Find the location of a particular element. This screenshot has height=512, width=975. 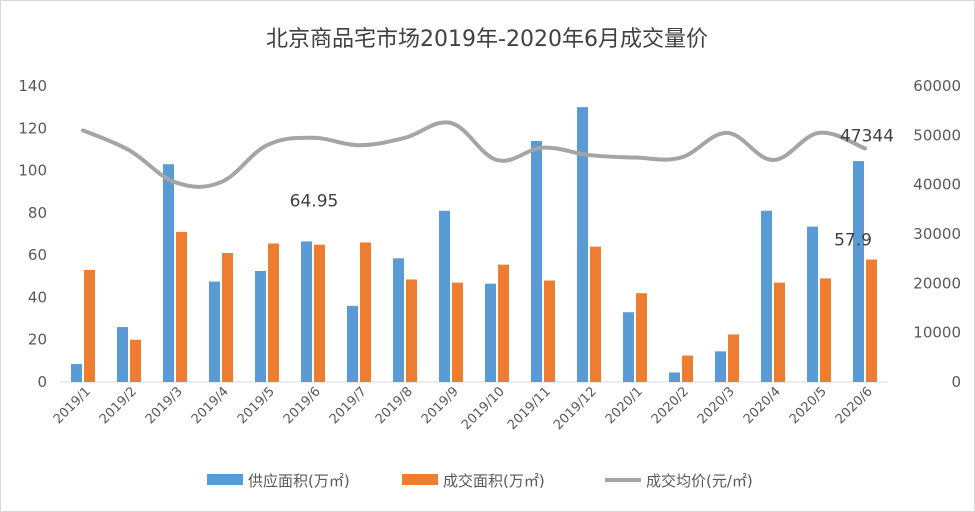

left-tick-label: 60 is located at coordinates (37, 255).